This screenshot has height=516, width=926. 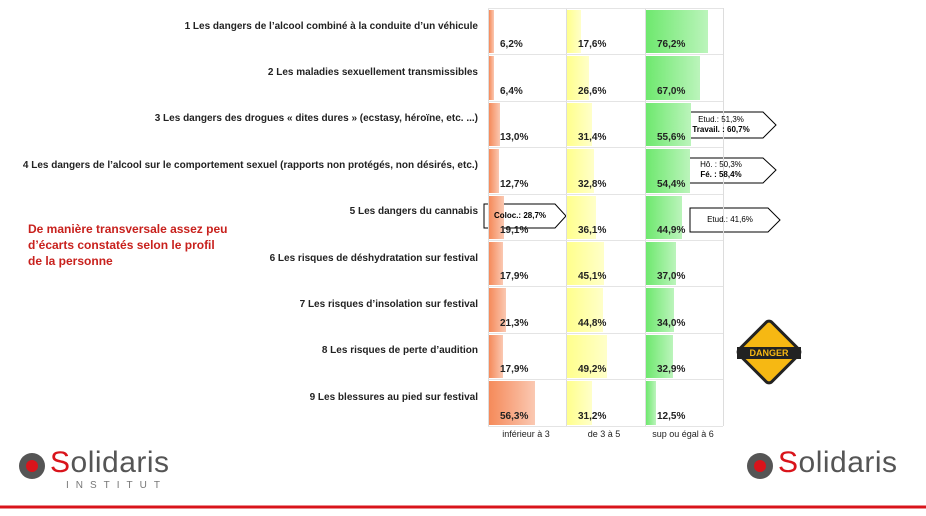 I want to click on column-label: sup ou égal à 6, so click(x=683, y=433).